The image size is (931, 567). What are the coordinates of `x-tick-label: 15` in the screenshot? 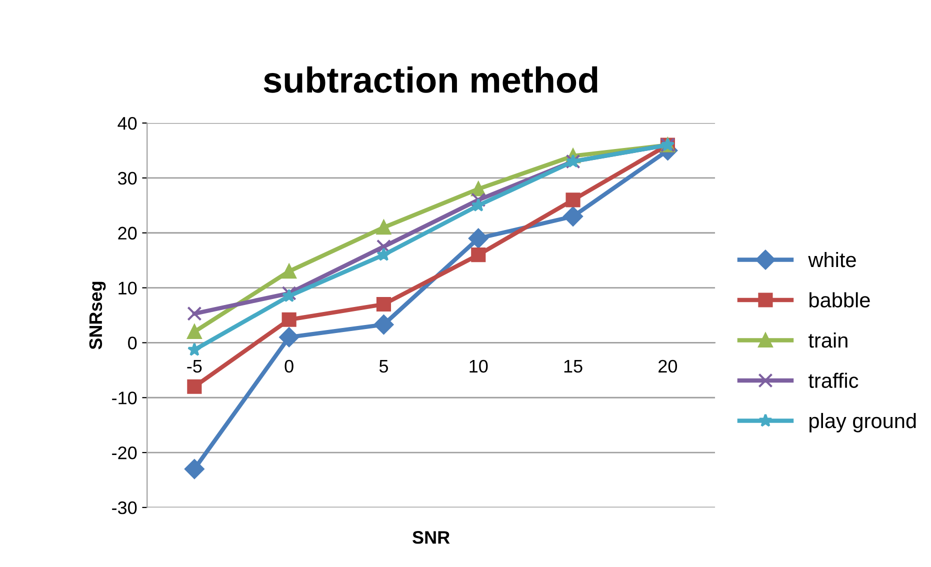 It's located at (573, 366).